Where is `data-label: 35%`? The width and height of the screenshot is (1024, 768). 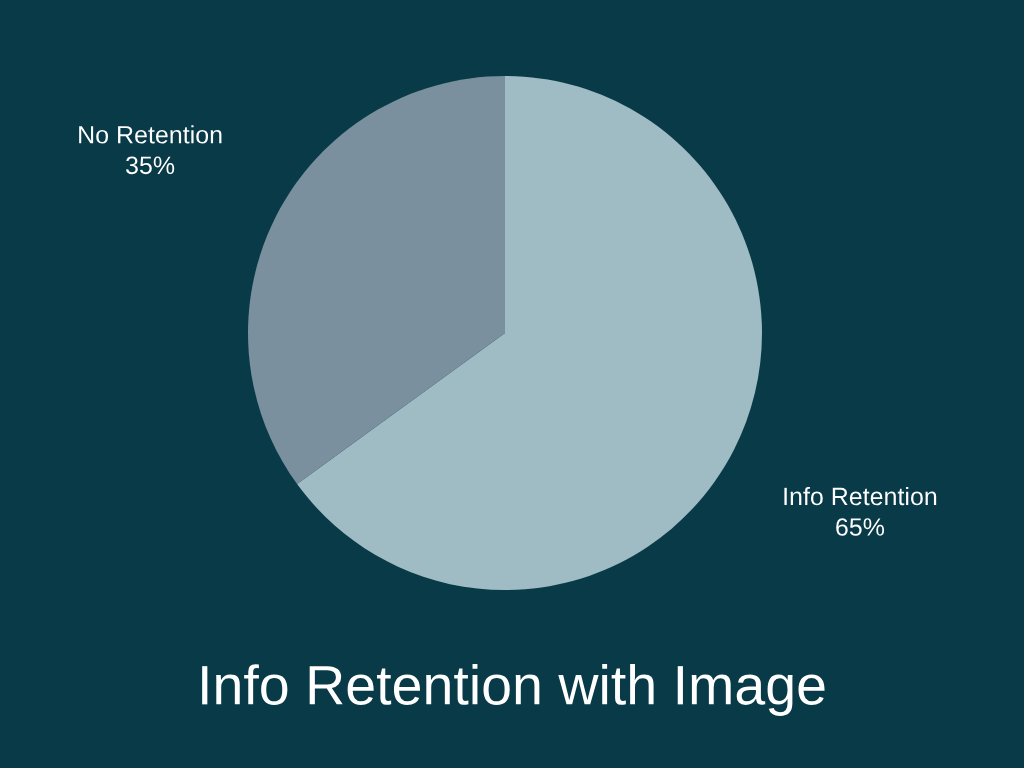
data-label: 35% is located at coordinates (150, 165).